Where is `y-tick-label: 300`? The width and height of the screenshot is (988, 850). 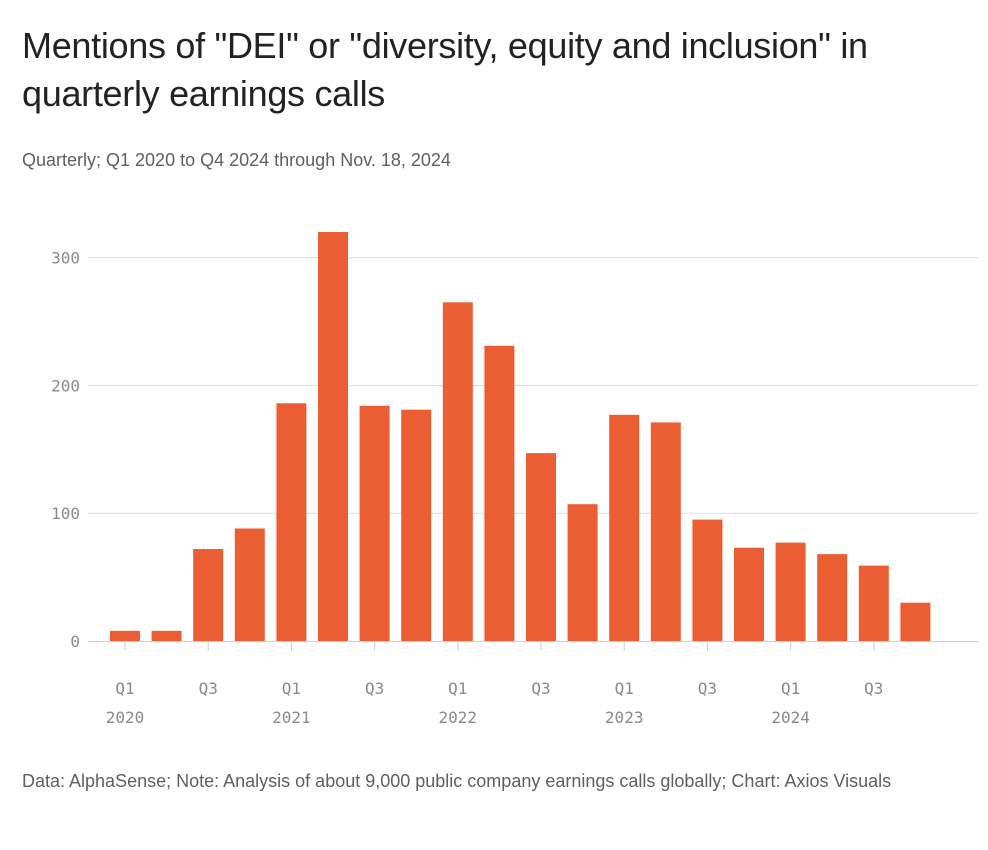 y-tick-label: 300 is located at coordinates (65, 258).